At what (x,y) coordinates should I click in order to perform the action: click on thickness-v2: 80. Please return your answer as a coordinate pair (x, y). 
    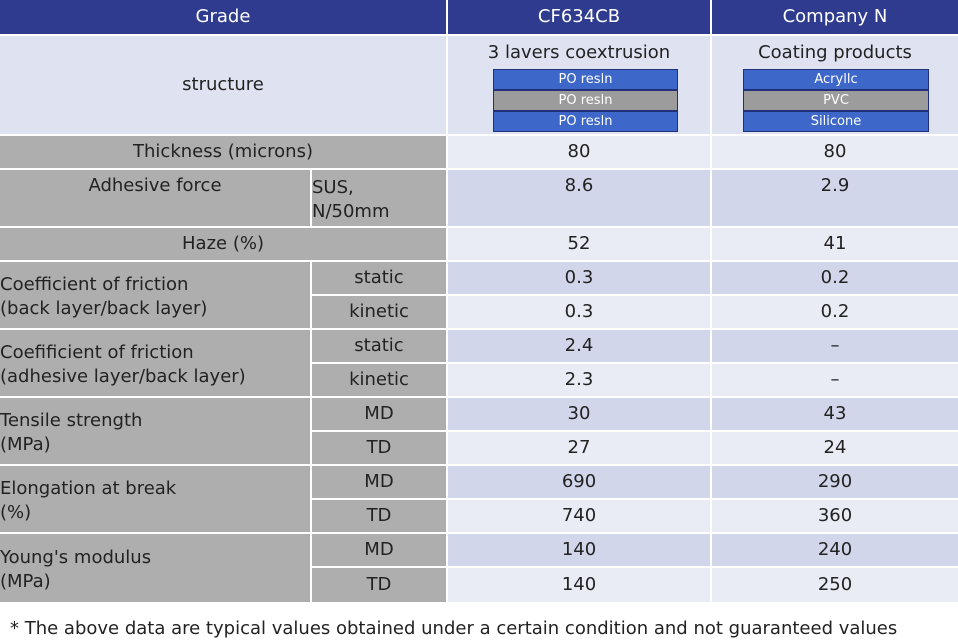
    Looking at the image, I should click on (835, 152).